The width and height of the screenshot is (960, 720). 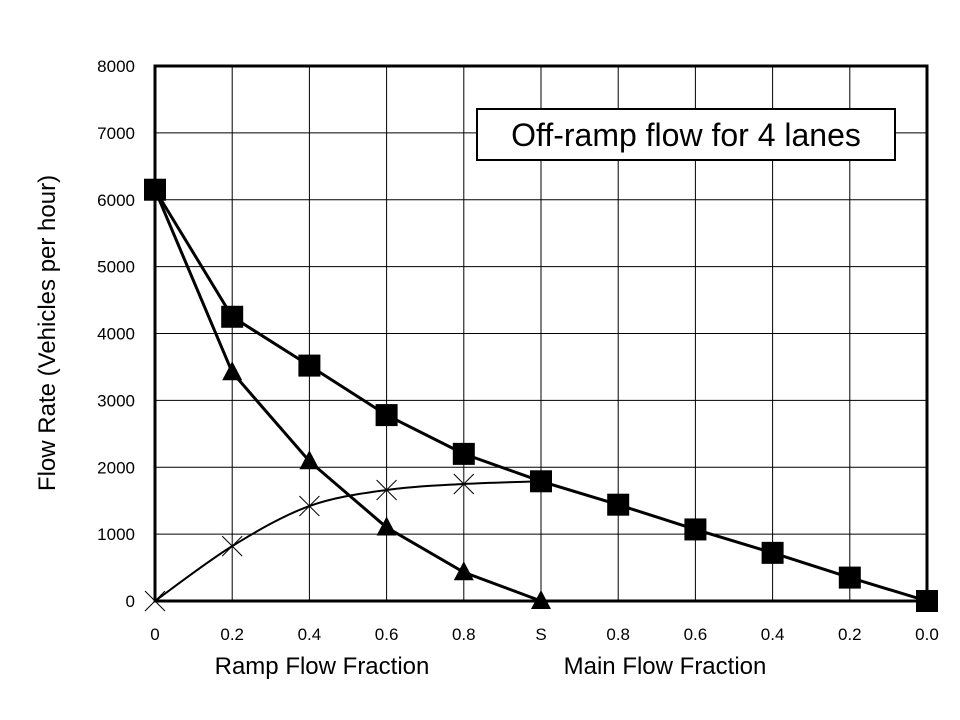 What do you see at coordinates (116, 66) in the screenshot?
I see `y-tick-label: 8000` at bounding box center [116, 66].